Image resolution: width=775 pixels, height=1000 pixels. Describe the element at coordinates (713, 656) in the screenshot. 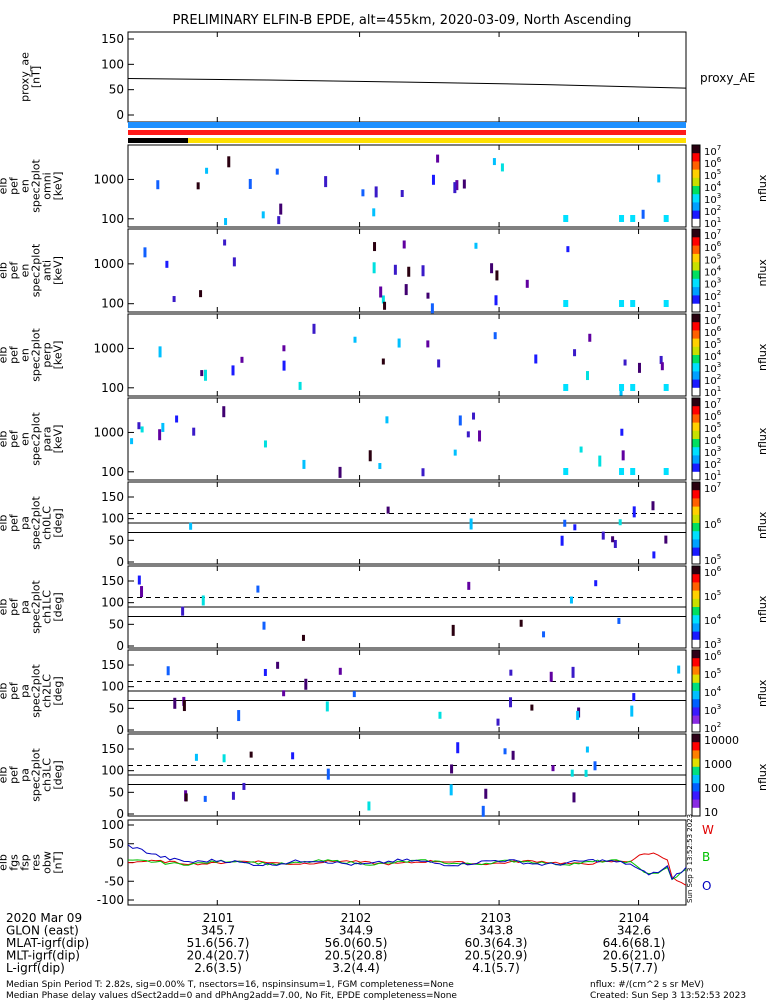

I see `colorbar-tick-label: 10⁶` at that location.